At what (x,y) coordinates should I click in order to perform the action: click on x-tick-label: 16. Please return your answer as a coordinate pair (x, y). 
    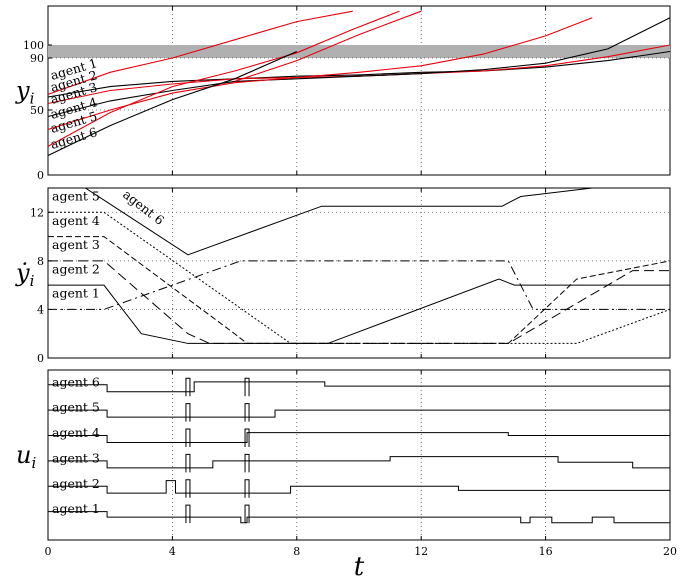
    Looking at the image, I should click on (546, 551).